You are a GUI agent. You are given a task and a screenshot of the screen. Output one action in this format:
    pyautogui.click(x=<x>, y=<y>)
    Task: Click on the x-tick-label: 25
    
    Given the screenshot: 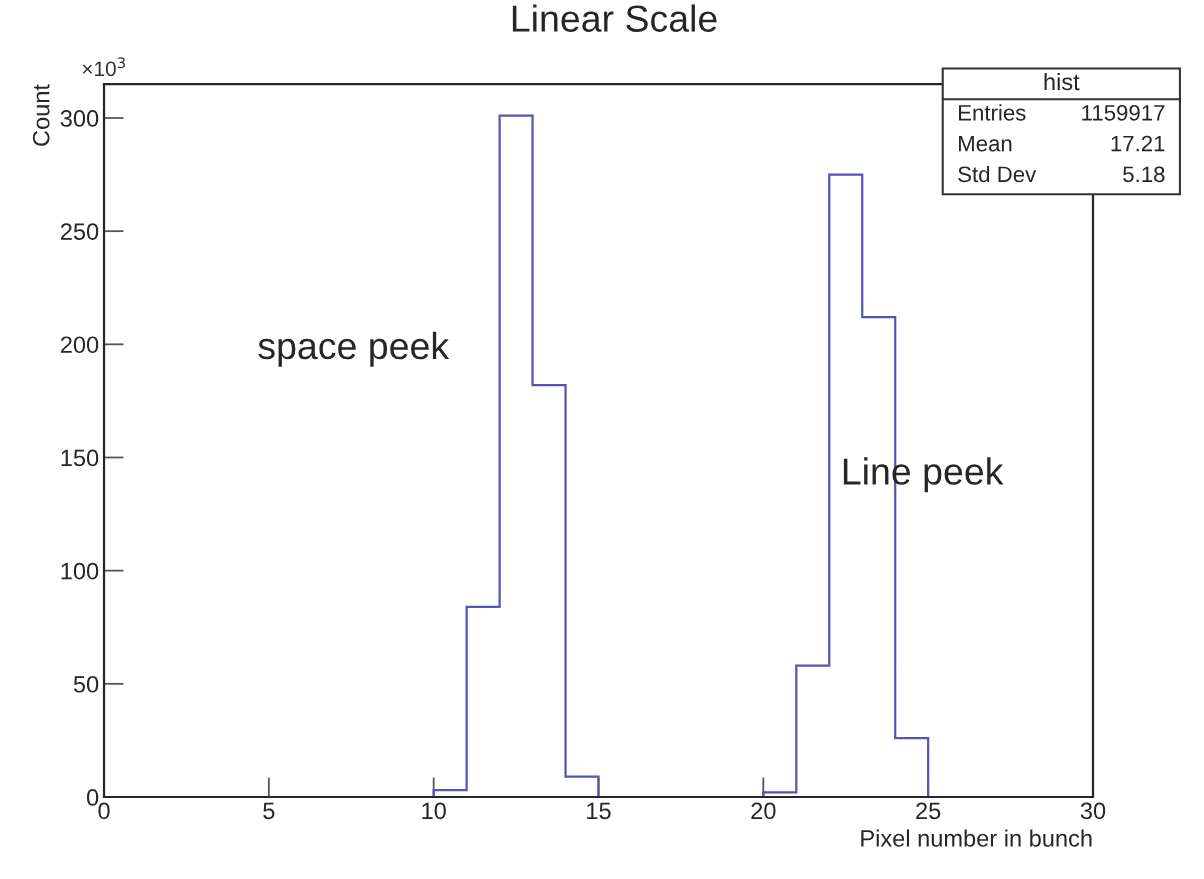 What is the action you would take?
    pyautogui.click(x=928, y=811)
    